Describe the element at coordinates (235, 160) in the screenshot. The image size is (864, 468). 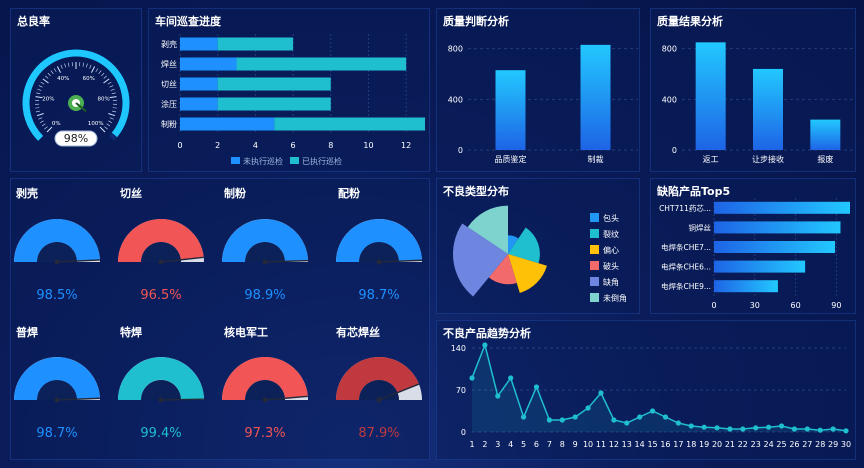
I see `patrol-legend-swatch-unexecuted` at that location.